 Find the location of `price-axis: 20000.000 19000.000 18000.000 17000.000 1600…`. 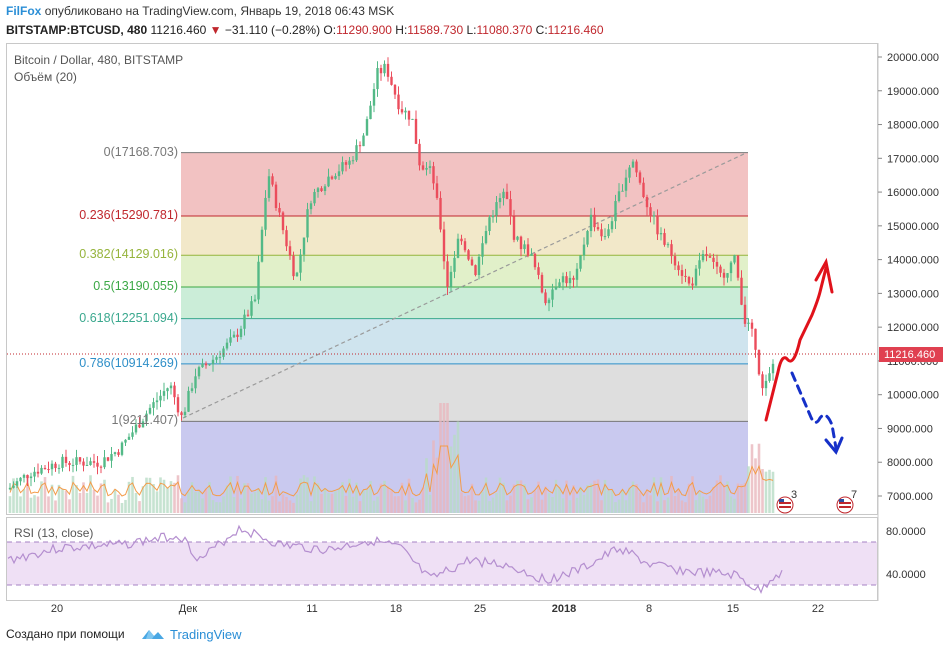

price-axis: 20000.000 19000.000 18000.000 17000.000 1600… is located at coordinates (908, 322).